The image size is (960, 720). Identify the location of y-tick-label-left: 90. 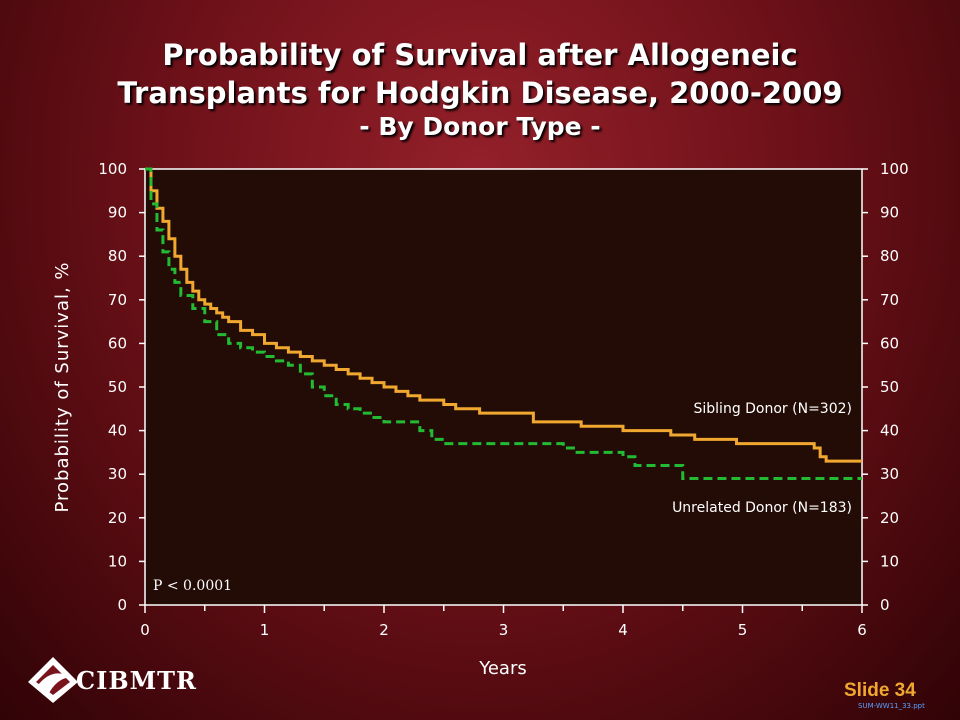
(117, 213).